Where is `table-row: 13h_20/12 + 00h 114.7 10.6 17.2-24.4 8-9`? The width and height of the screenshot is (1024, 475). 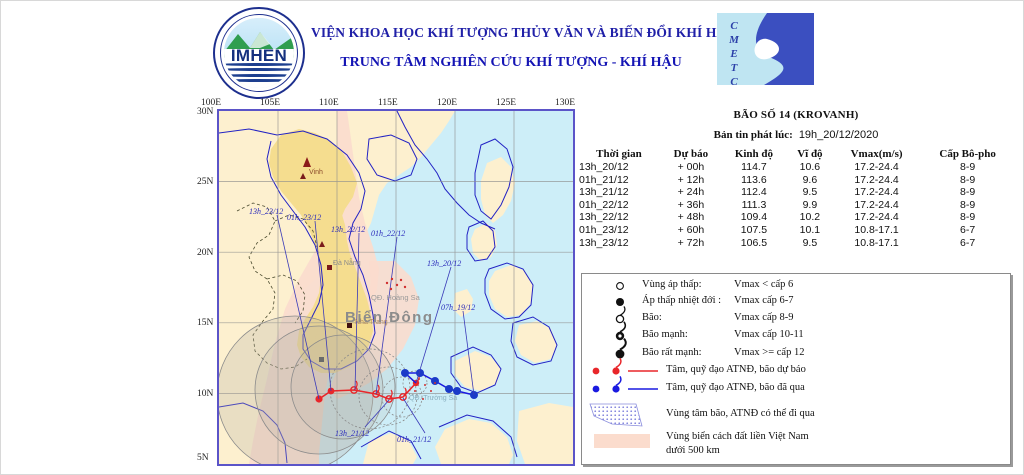
table-row: 13h_20/12 + 00h 114.7 10.6 17.2-24.4 8-9 is located at coordinates (777, 167).